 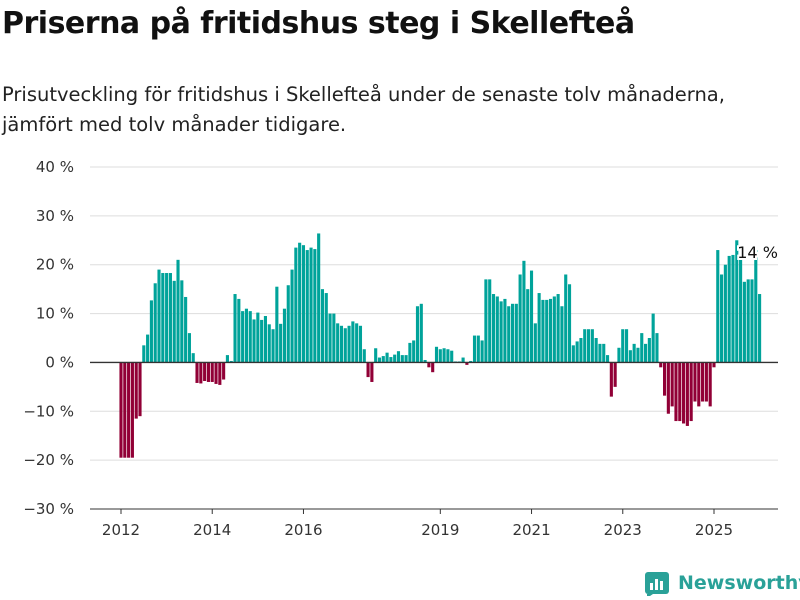 I want to click on x-axis: 2012 2014 2016 2019 2021 2023 2025, so click(x=434, y=523).